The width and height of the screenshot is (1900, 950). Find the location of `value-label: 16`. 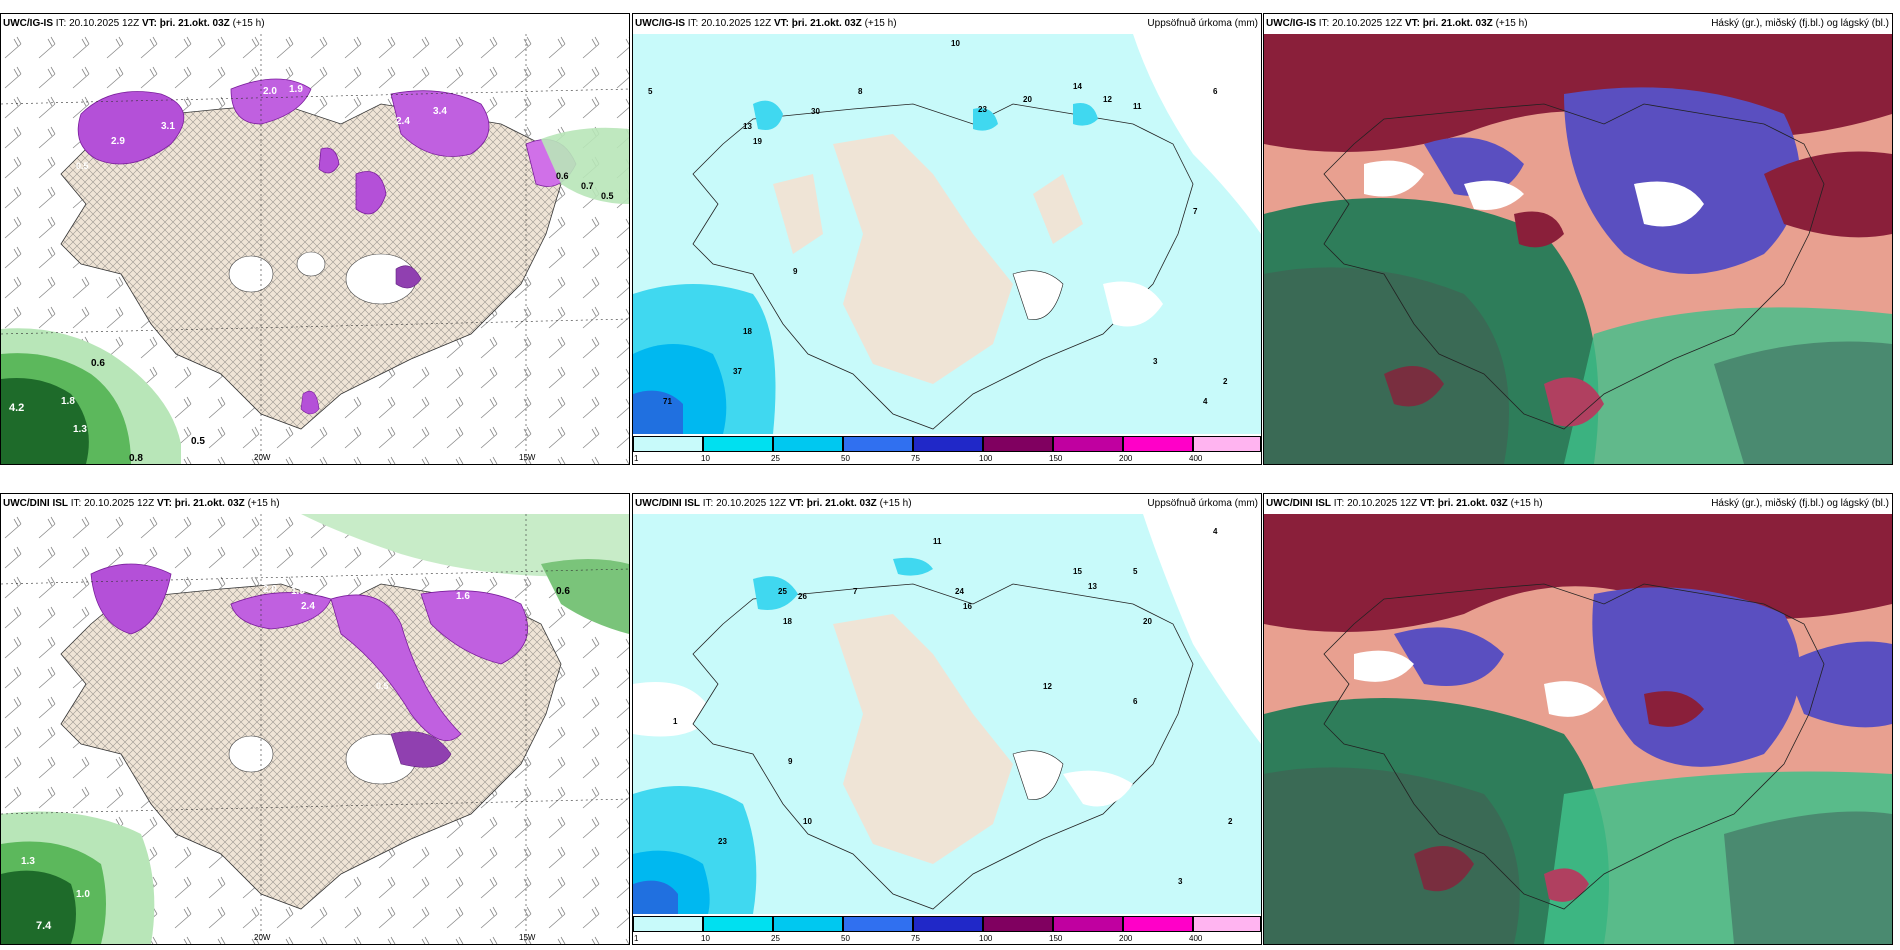

value-label: 16 is located at coordinates (967, 606).